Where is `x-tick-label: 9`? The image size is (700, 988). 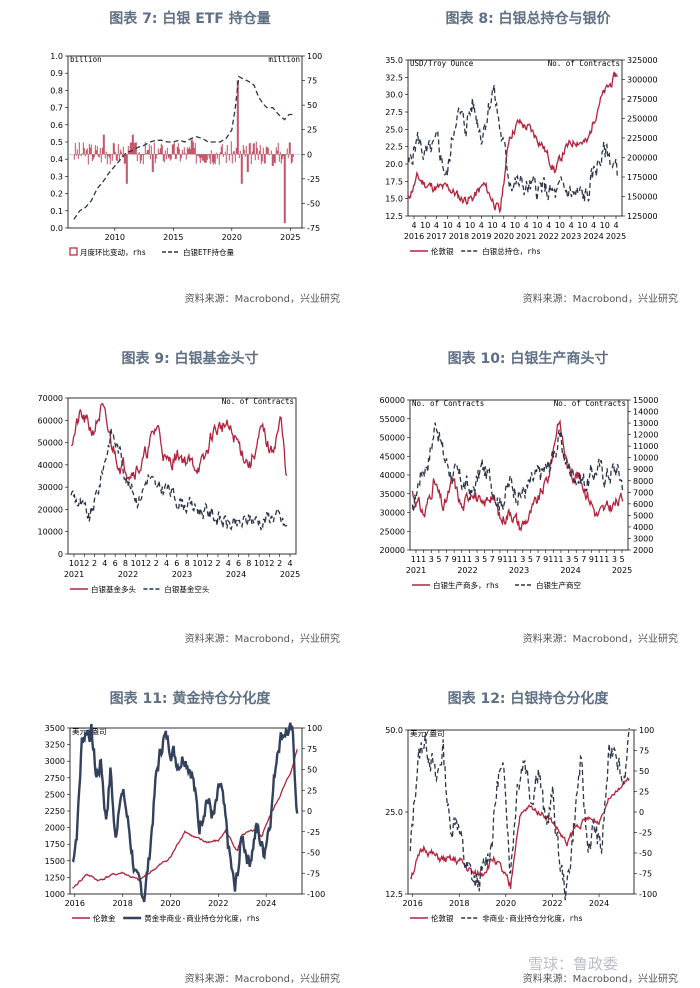 x-tick-label: 9 is located at coordinates (499, 559).